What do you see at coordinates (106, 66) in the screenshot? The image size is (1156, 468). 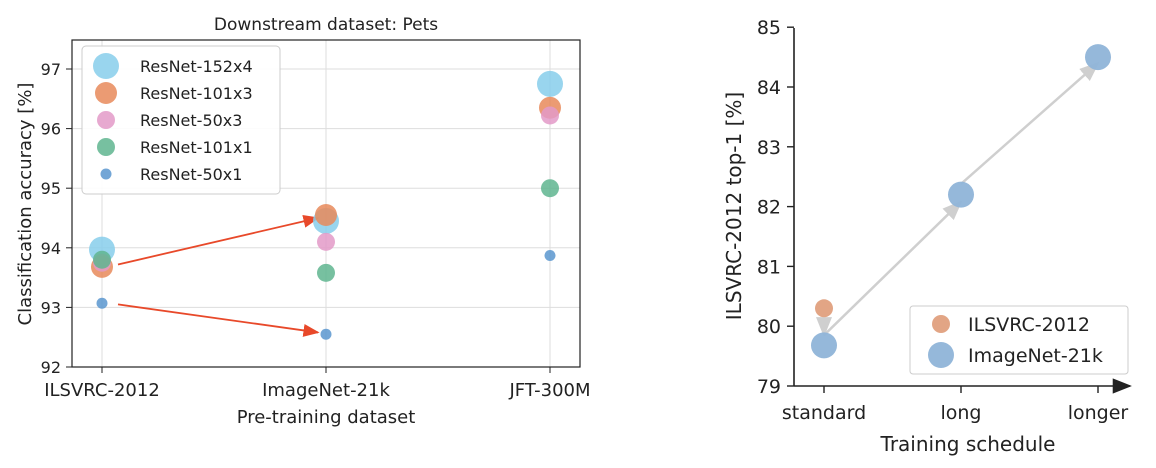 I see `left-legend-marker-resnet-152x4` at bounding box center [106, 66].